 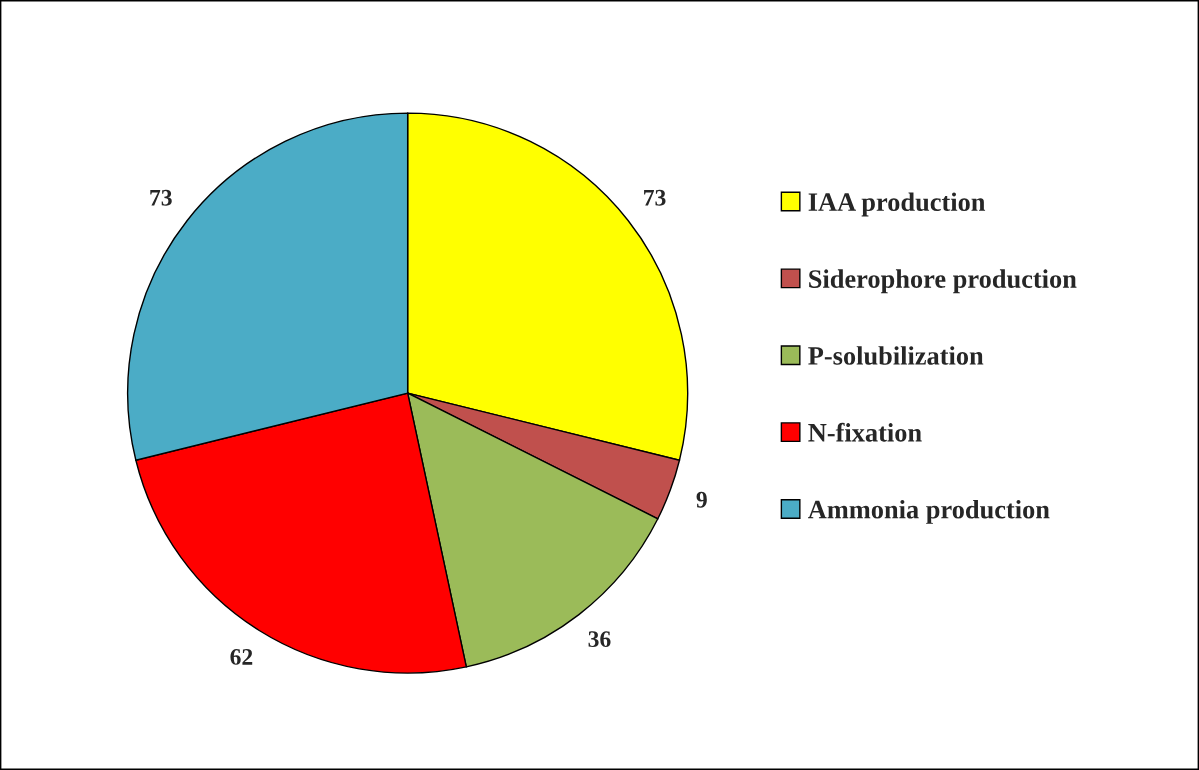 What do you see at coordinates (897, 204) in the screenshot?
I see `legend-label: IAA production` at bounding box center [897, 204].